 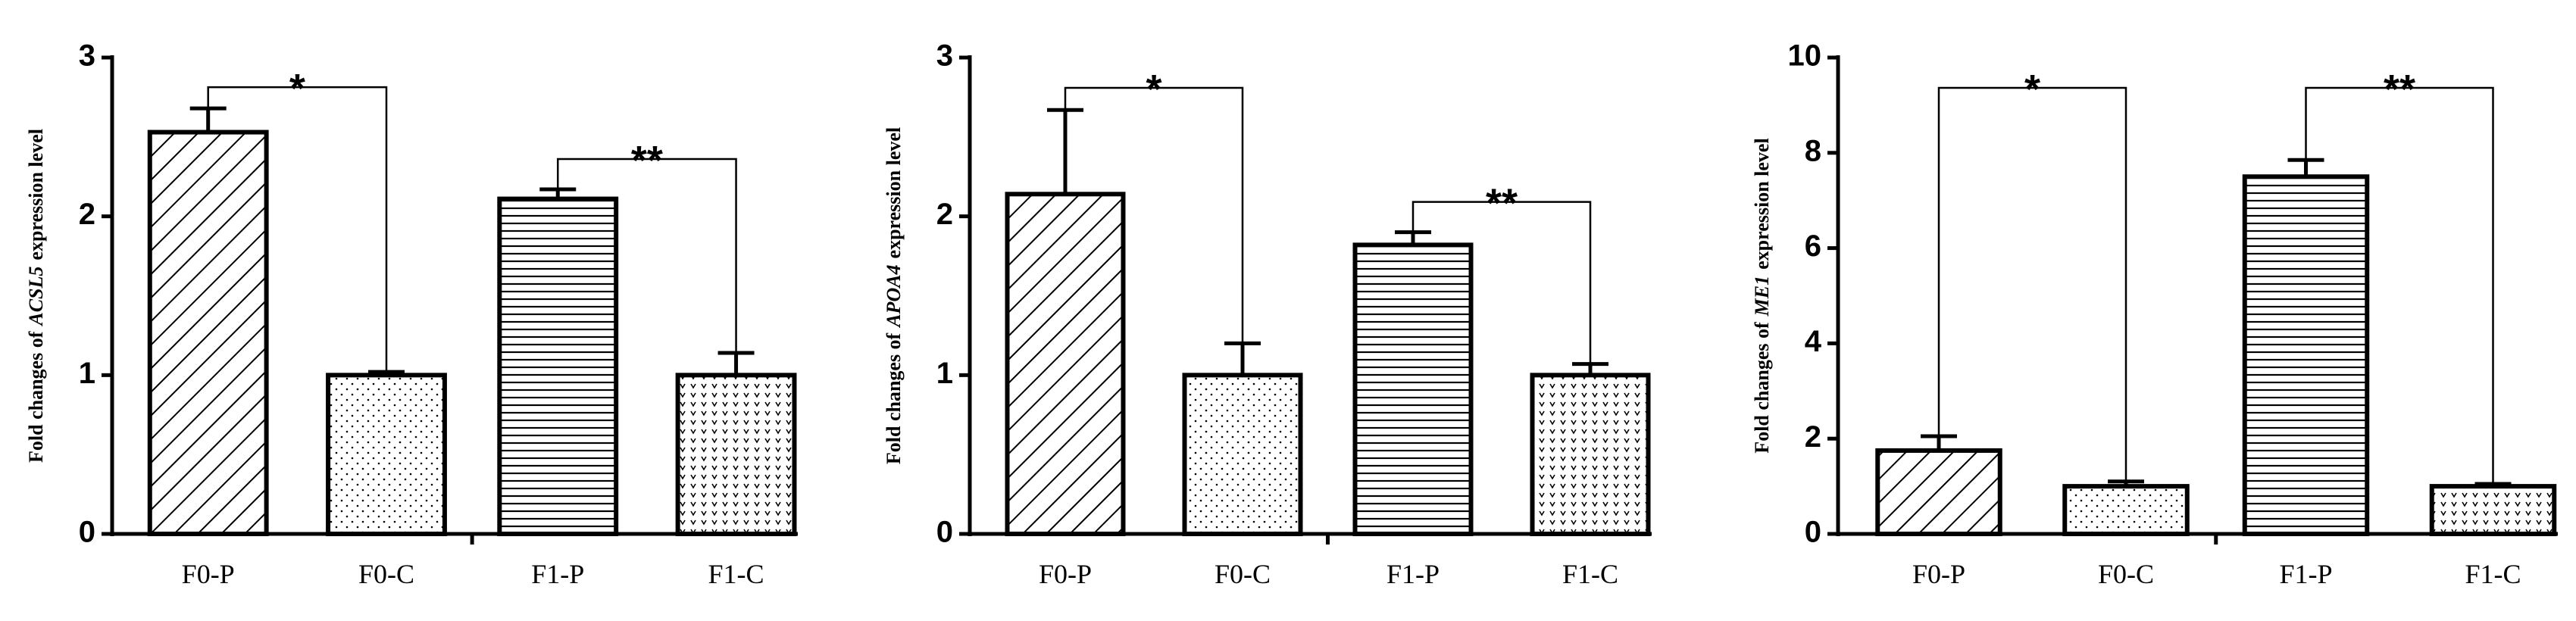 I want to click on y-axis-label: Fold changes of ACSL5 expression level, so click(x=36, y=296).